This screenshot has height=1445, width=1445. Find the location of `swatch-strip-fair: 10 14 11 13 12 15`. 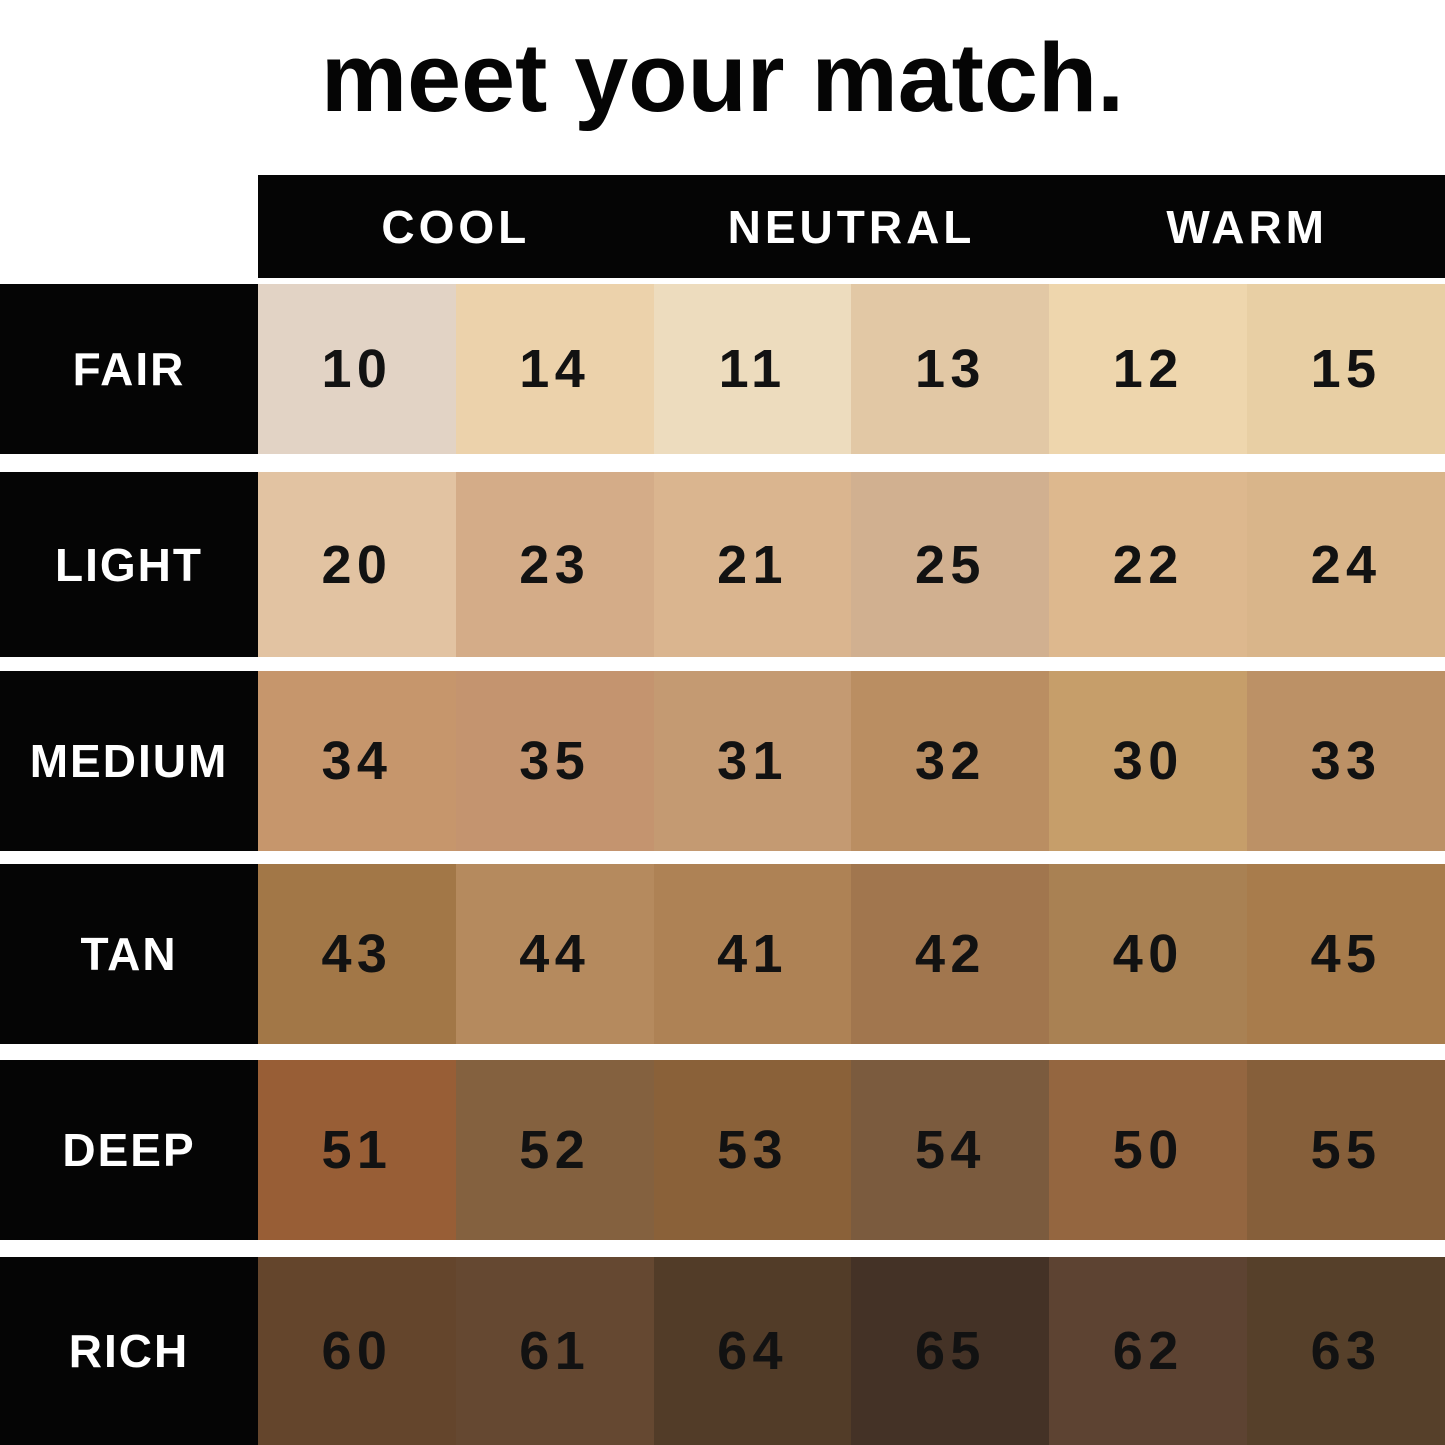

swatch-strip-fair: 10 14 11 13 12 15 is located at coordinates (851, 369).